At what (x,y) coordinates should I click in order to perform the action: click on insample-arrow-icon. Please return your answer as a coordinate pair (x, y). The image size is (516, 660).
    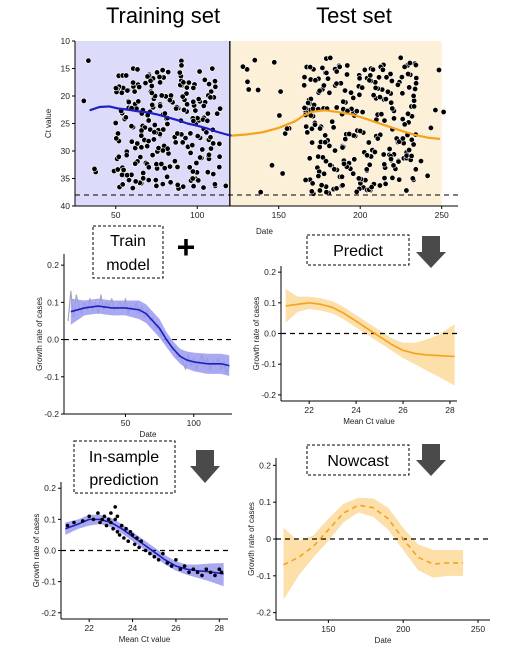
    Looking at the image, I should click on (205, 466).